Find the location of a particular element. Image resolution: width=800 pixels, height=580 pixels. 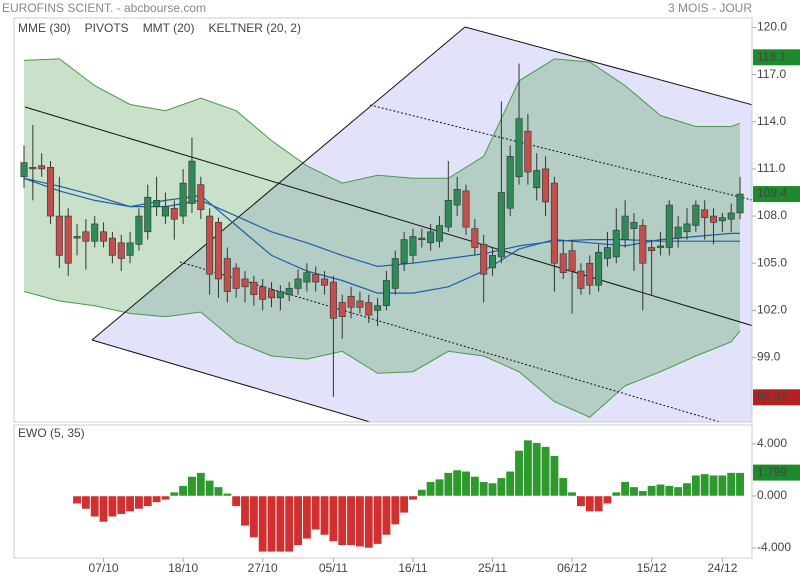

x-tick-label: 18/10 is located at coordinates (183, 568).